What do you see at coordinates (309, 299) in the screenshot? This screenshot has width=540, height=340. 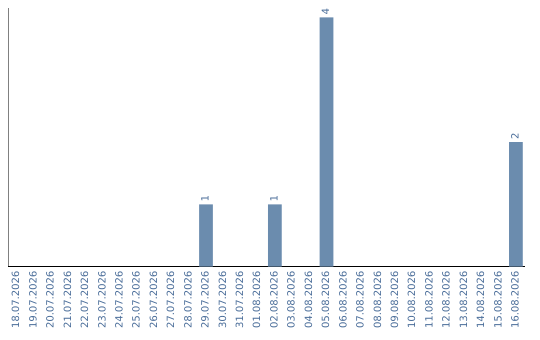 I see `x-tick-label: 04.08.2026` at bounding box center [309, 299].